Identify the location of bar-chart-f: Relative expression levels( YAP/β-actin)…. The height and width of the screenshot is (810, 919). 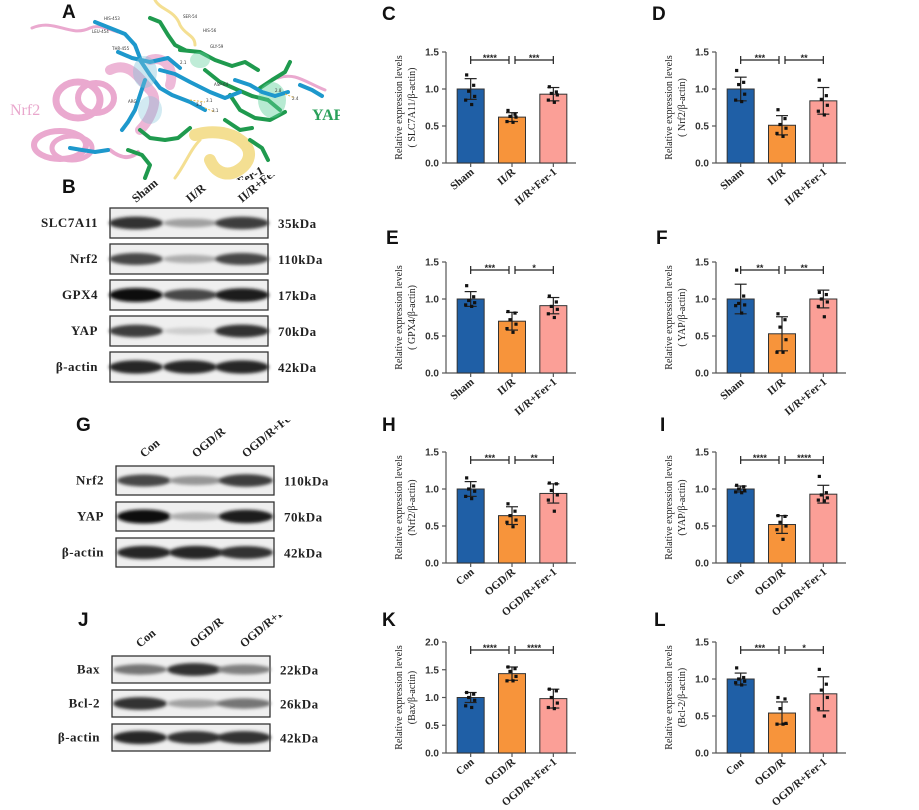
(755, 338).